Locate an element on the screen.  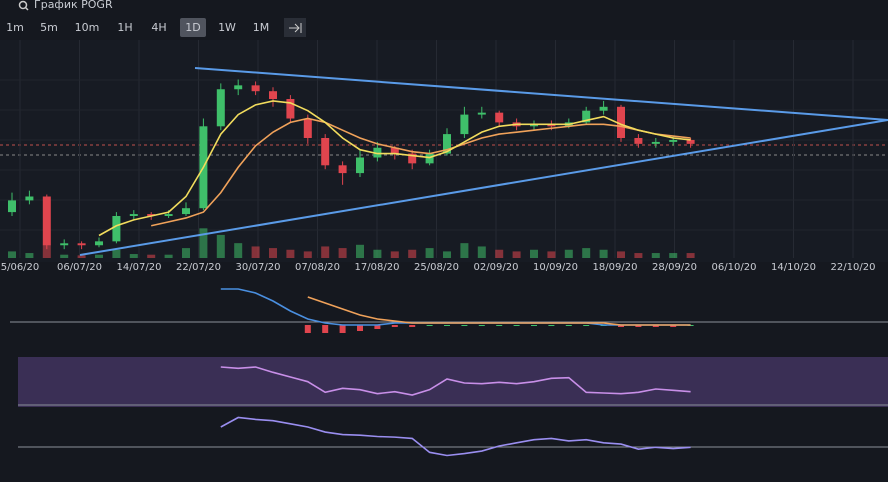
interval-label: 1M is located at coordinates (261, 27).